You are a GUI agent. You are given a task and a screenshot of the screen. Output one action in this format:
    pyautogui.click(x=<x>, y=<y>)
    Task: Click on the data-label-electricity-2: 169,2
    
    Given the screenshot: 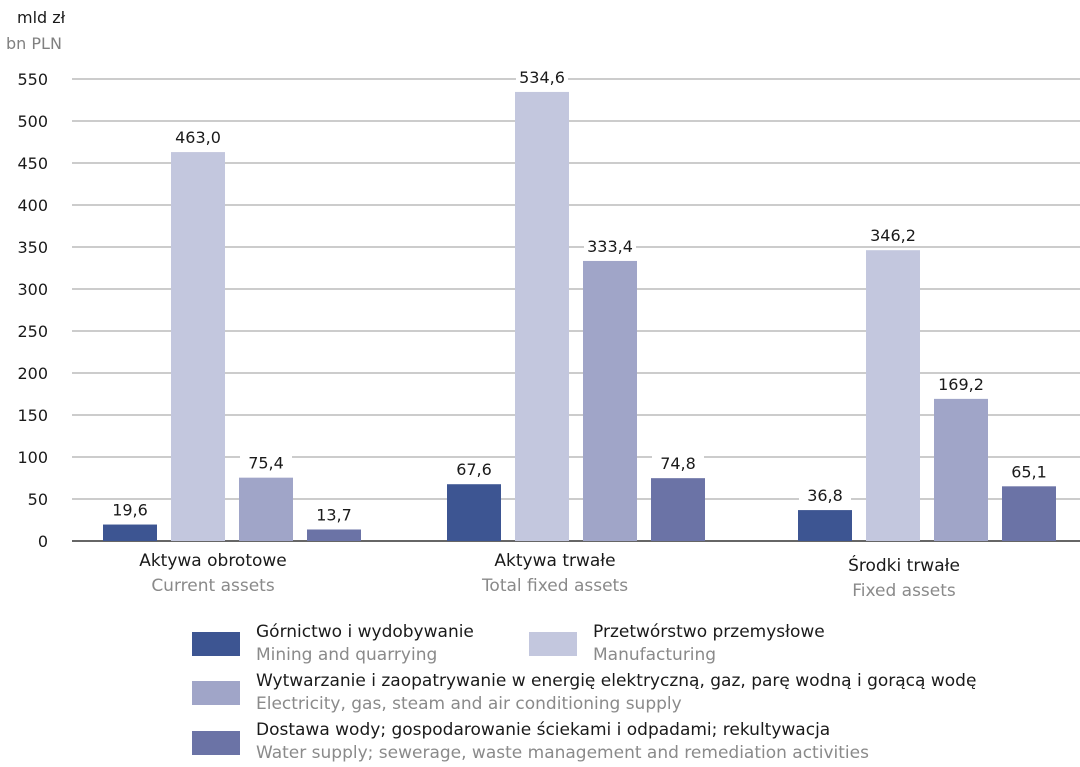 What is the action you would take?
    pyautogui.click(x=961, y=384)
    